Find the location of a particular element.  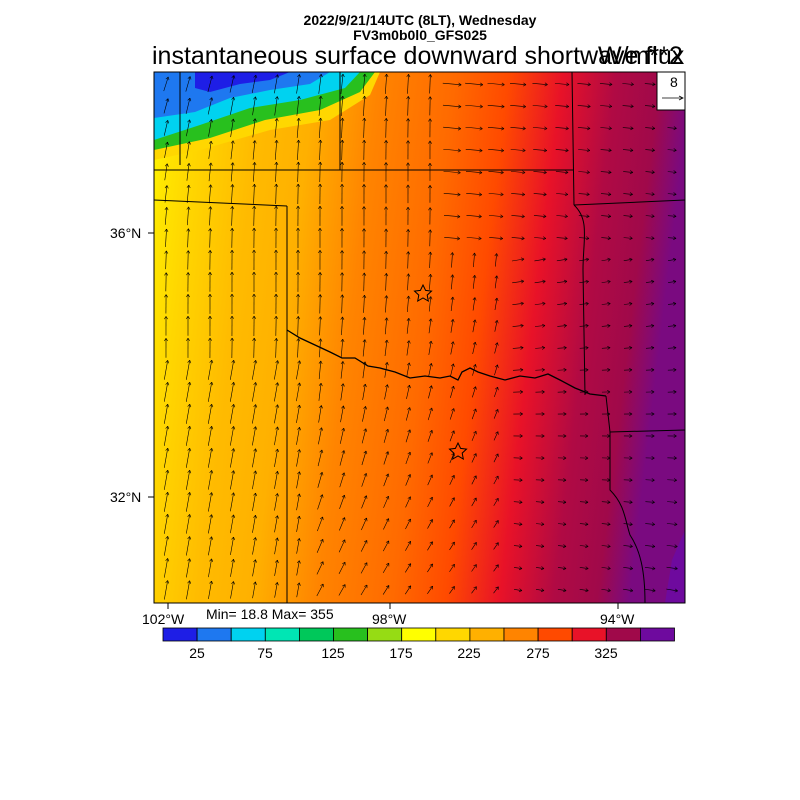

colorbar-label-125: 125 is located at coordinates (333, 653).